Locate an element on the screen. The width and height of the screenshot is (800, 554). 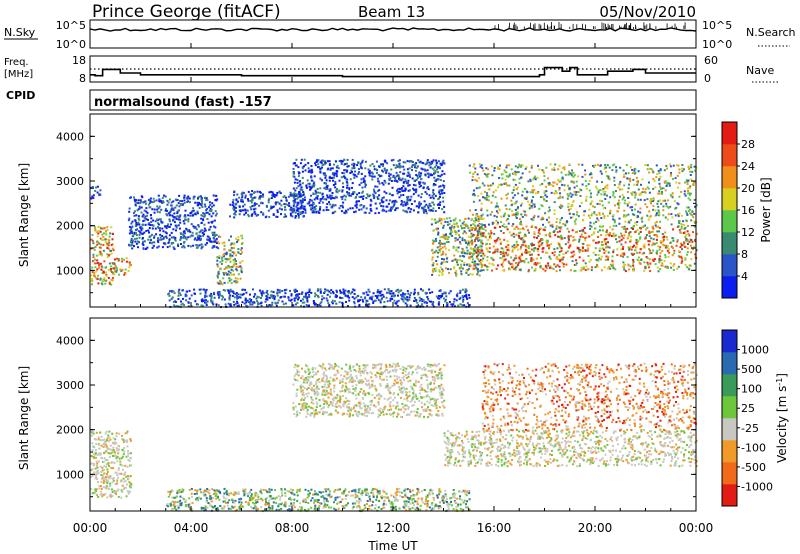
range-tick-label: 1000 is located at coordinates (70, 270).